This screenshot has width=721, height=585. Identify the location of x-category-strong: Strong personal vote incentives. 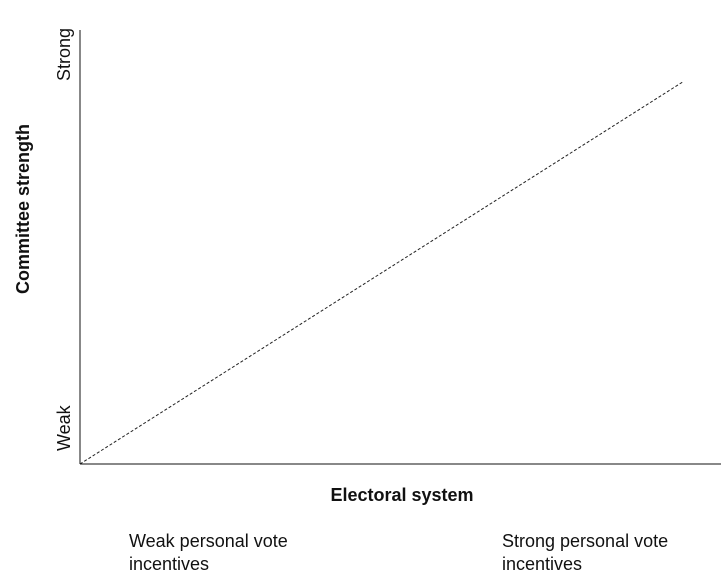
(585, 553).